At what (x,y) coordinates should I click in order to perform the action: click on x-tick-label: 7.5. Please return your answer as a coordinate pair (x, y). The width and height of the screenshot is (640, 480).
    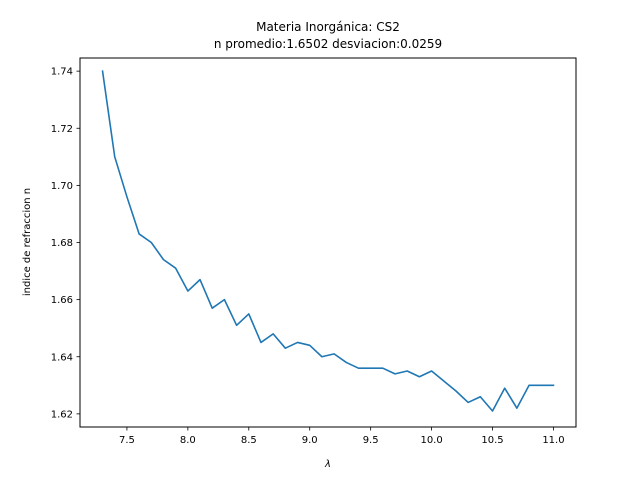
    Looking at the image, I should click on (127, 440).